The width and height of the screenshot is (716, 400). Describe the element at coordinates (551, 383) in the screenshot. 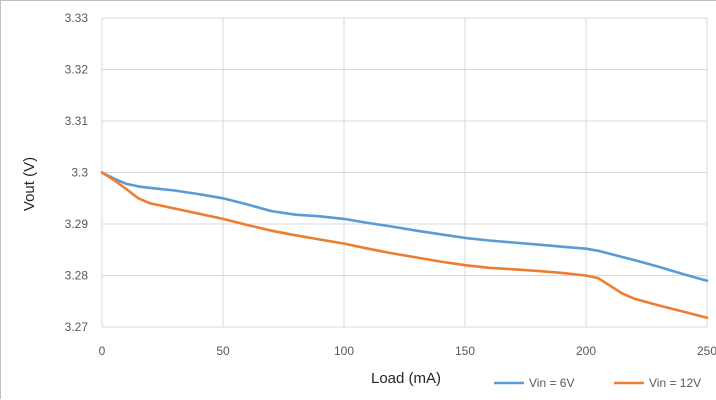

I see `legend-label-vin-6v: Vin = 6V` at that location.